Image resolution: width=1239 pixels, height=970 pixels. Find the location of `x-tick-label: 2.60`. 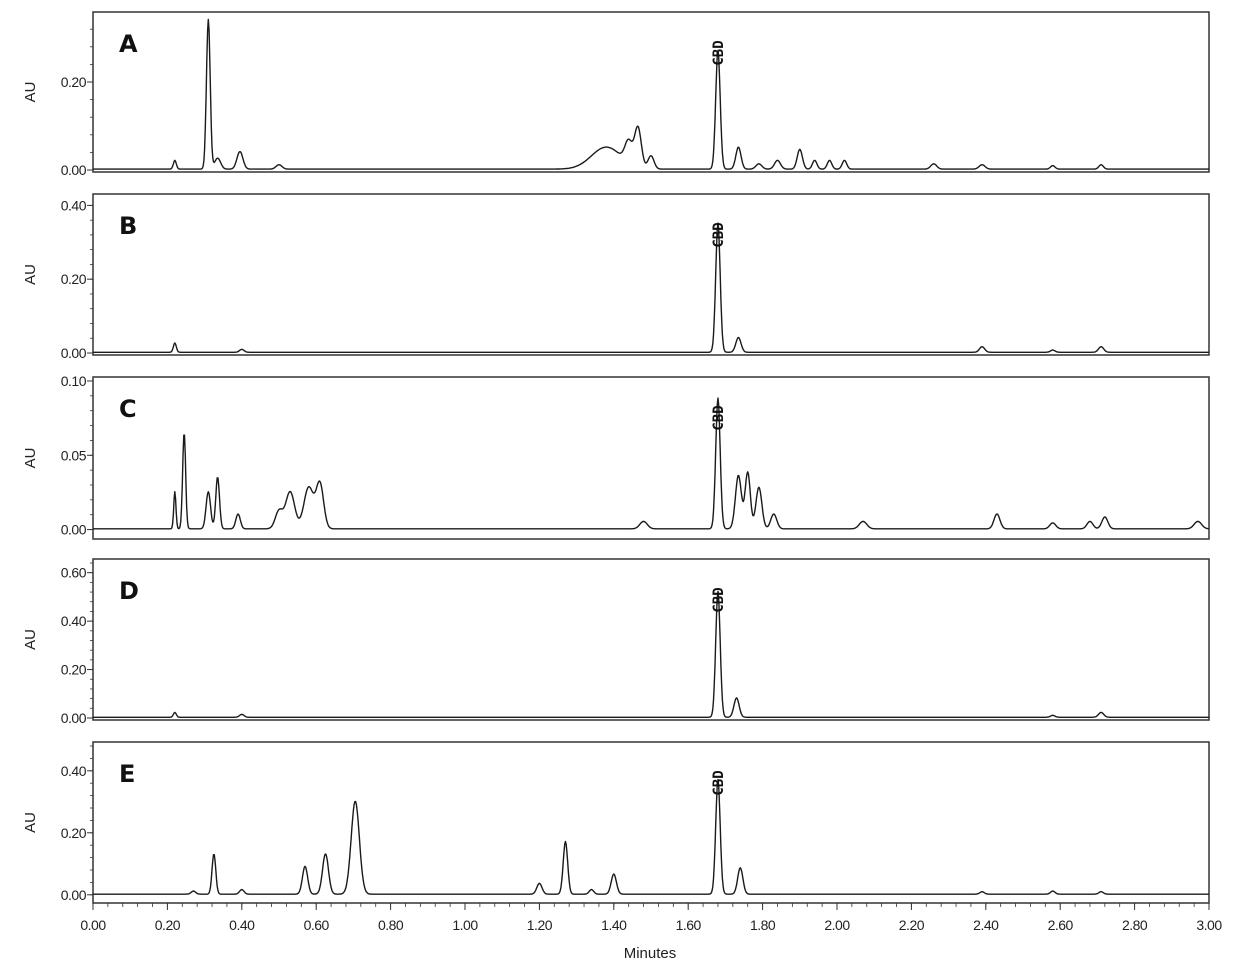

x-tick-label: 2.60 is located at coordinates (1061, 925).